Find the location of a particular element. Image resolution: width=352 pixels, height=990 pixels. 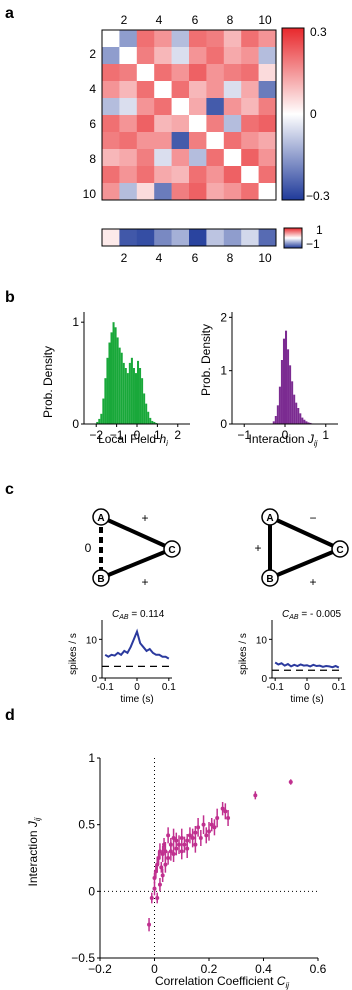

vector-tick-2: 2 is located at coordinates (124, 258).